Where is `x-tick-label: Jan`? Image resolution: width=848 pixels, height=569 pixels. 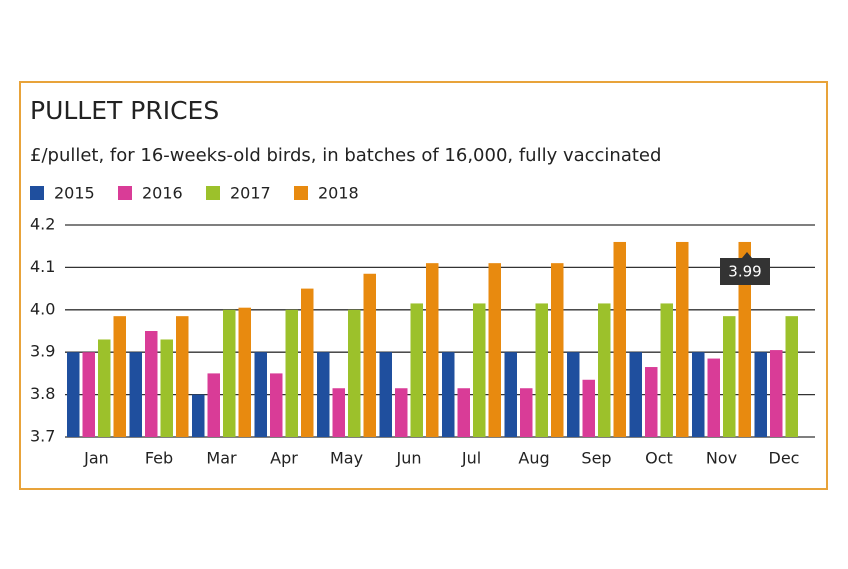 x-tick-label: Jan is located at coordinates (96, 458).